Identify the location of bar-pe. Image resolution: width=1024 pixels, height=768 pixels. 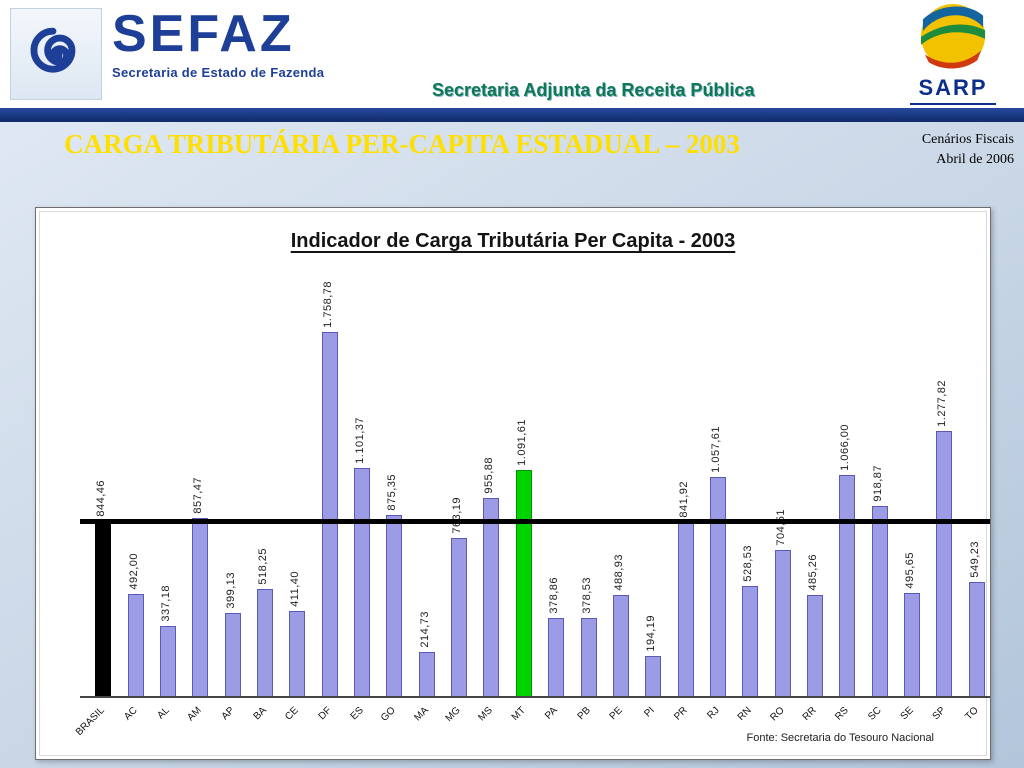
(620, 646).